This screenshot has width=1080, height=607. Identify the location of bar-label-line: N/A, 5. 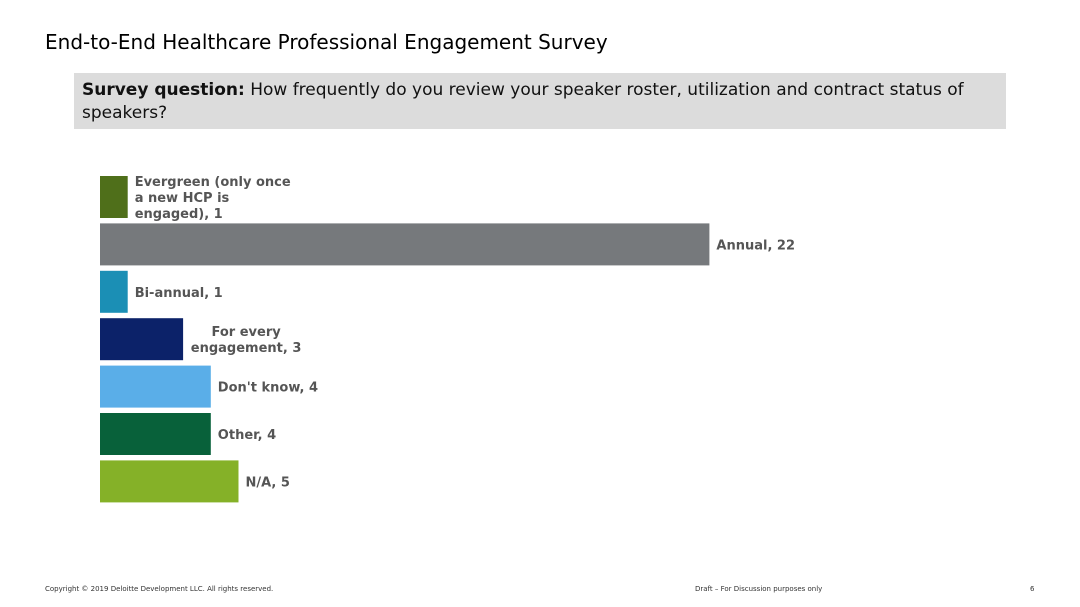
(268, 482).